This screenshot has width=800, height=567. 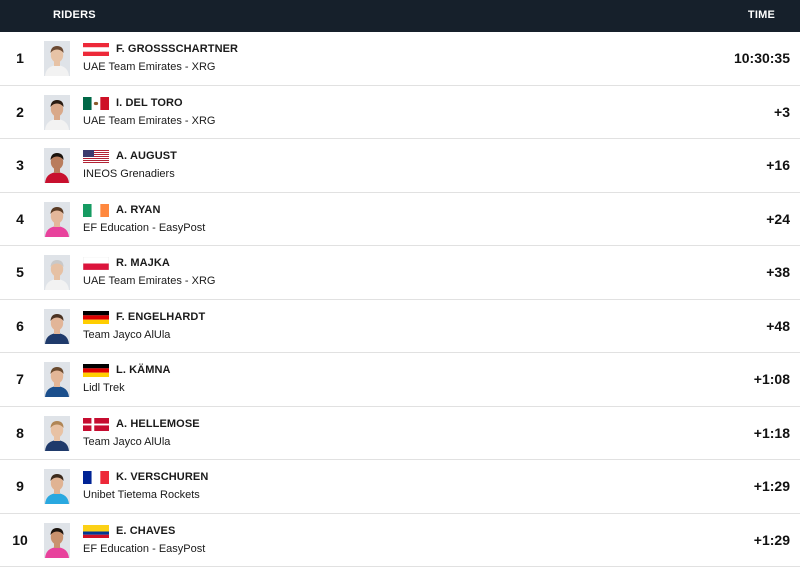 I want to click on rider-name: I. DEL TORO, so click(x=149, y=103).